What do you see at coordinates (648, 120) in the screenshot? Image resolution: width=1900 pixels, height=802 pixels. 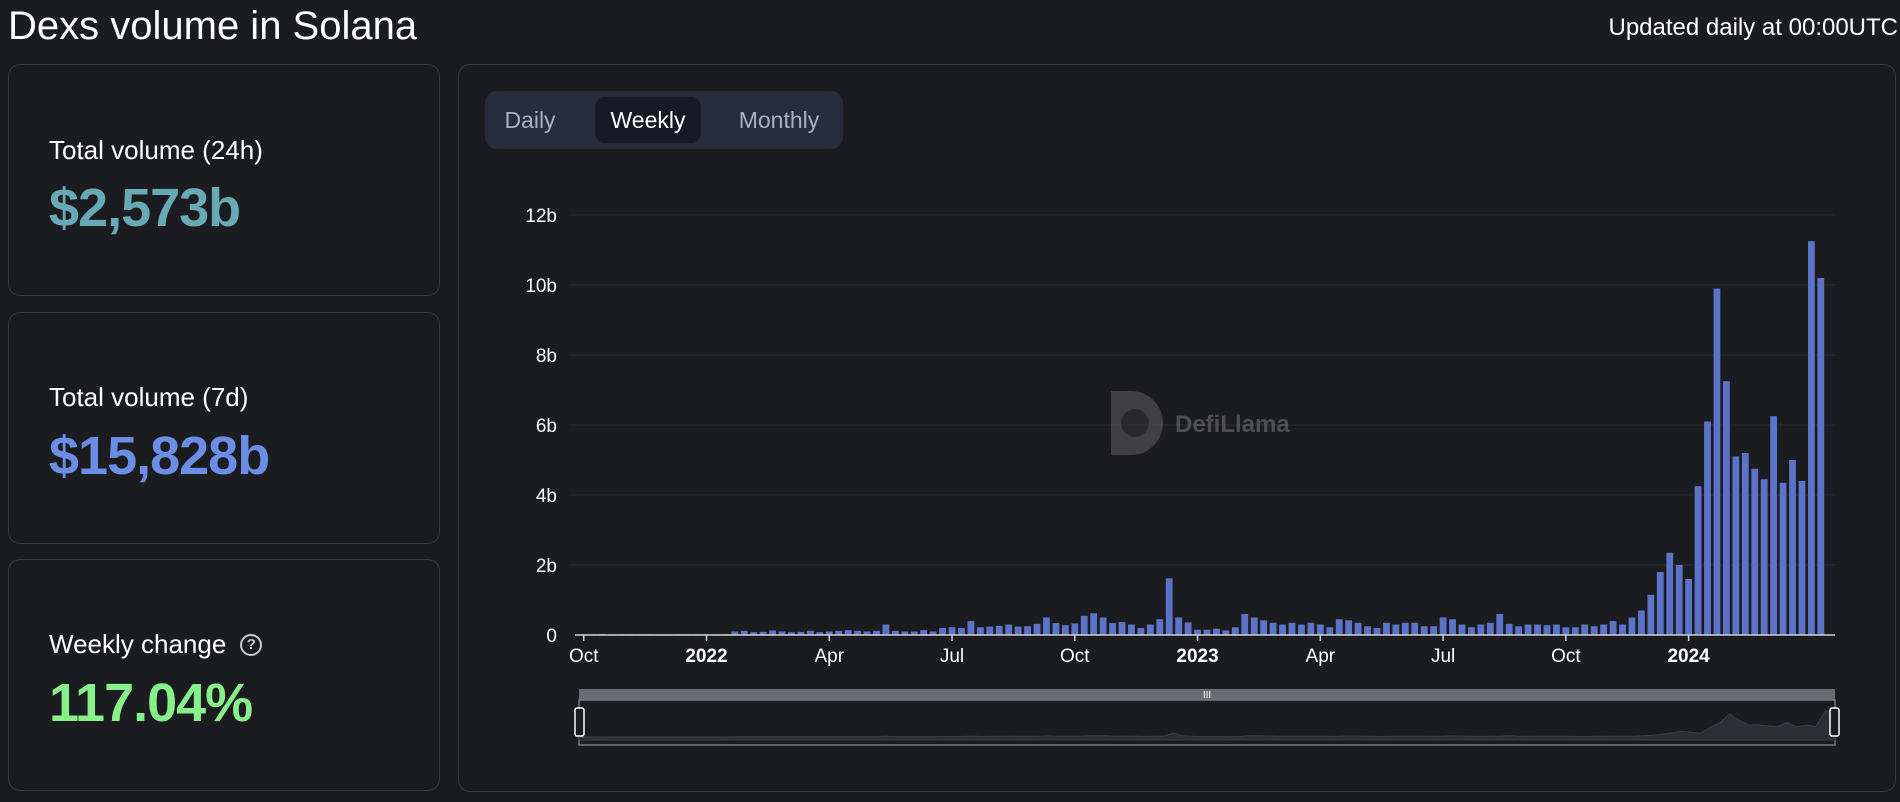 I see `tab-weekly: Weekly` at bounding box center [648, 120].